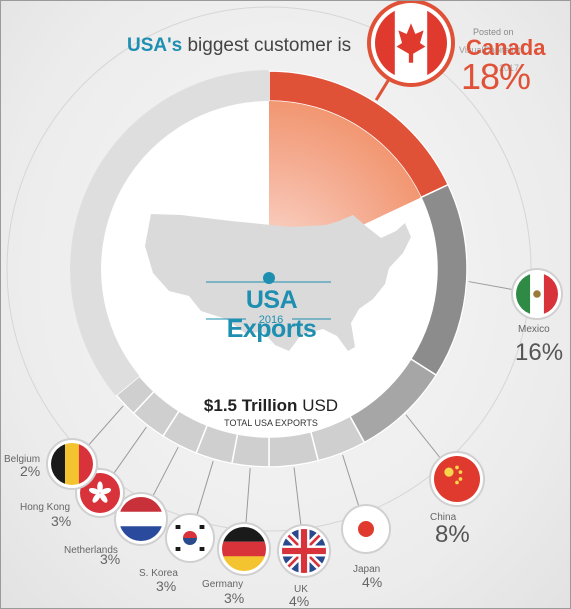 This screenshot has width=571, height=609. I want to click on country-label-mexico: Mexico, so click(534, 329).